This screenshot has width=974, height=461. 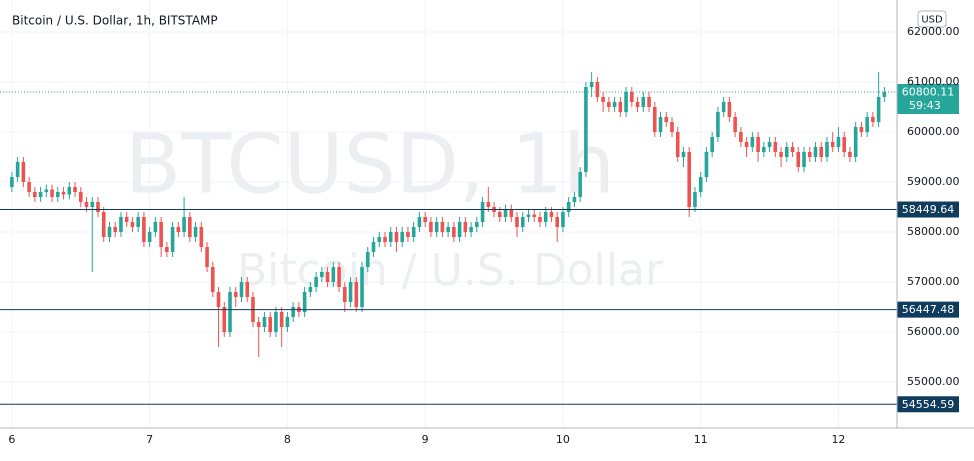 I want to click on price-line-badge, so click(x=928, y=404).